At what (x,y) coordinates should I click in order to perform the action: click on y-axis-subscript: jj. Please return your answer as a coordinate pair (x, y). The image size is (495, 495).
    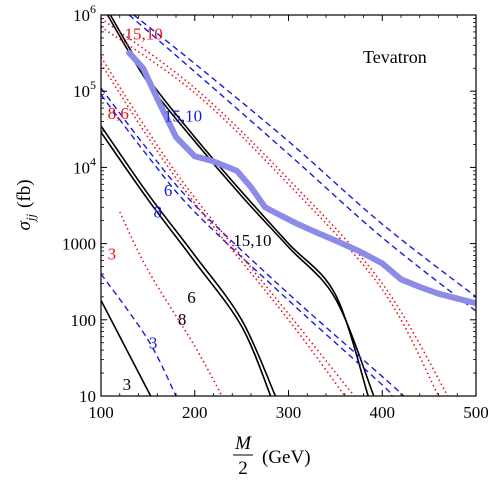
    Looking at the image, I should click on (30, 219).